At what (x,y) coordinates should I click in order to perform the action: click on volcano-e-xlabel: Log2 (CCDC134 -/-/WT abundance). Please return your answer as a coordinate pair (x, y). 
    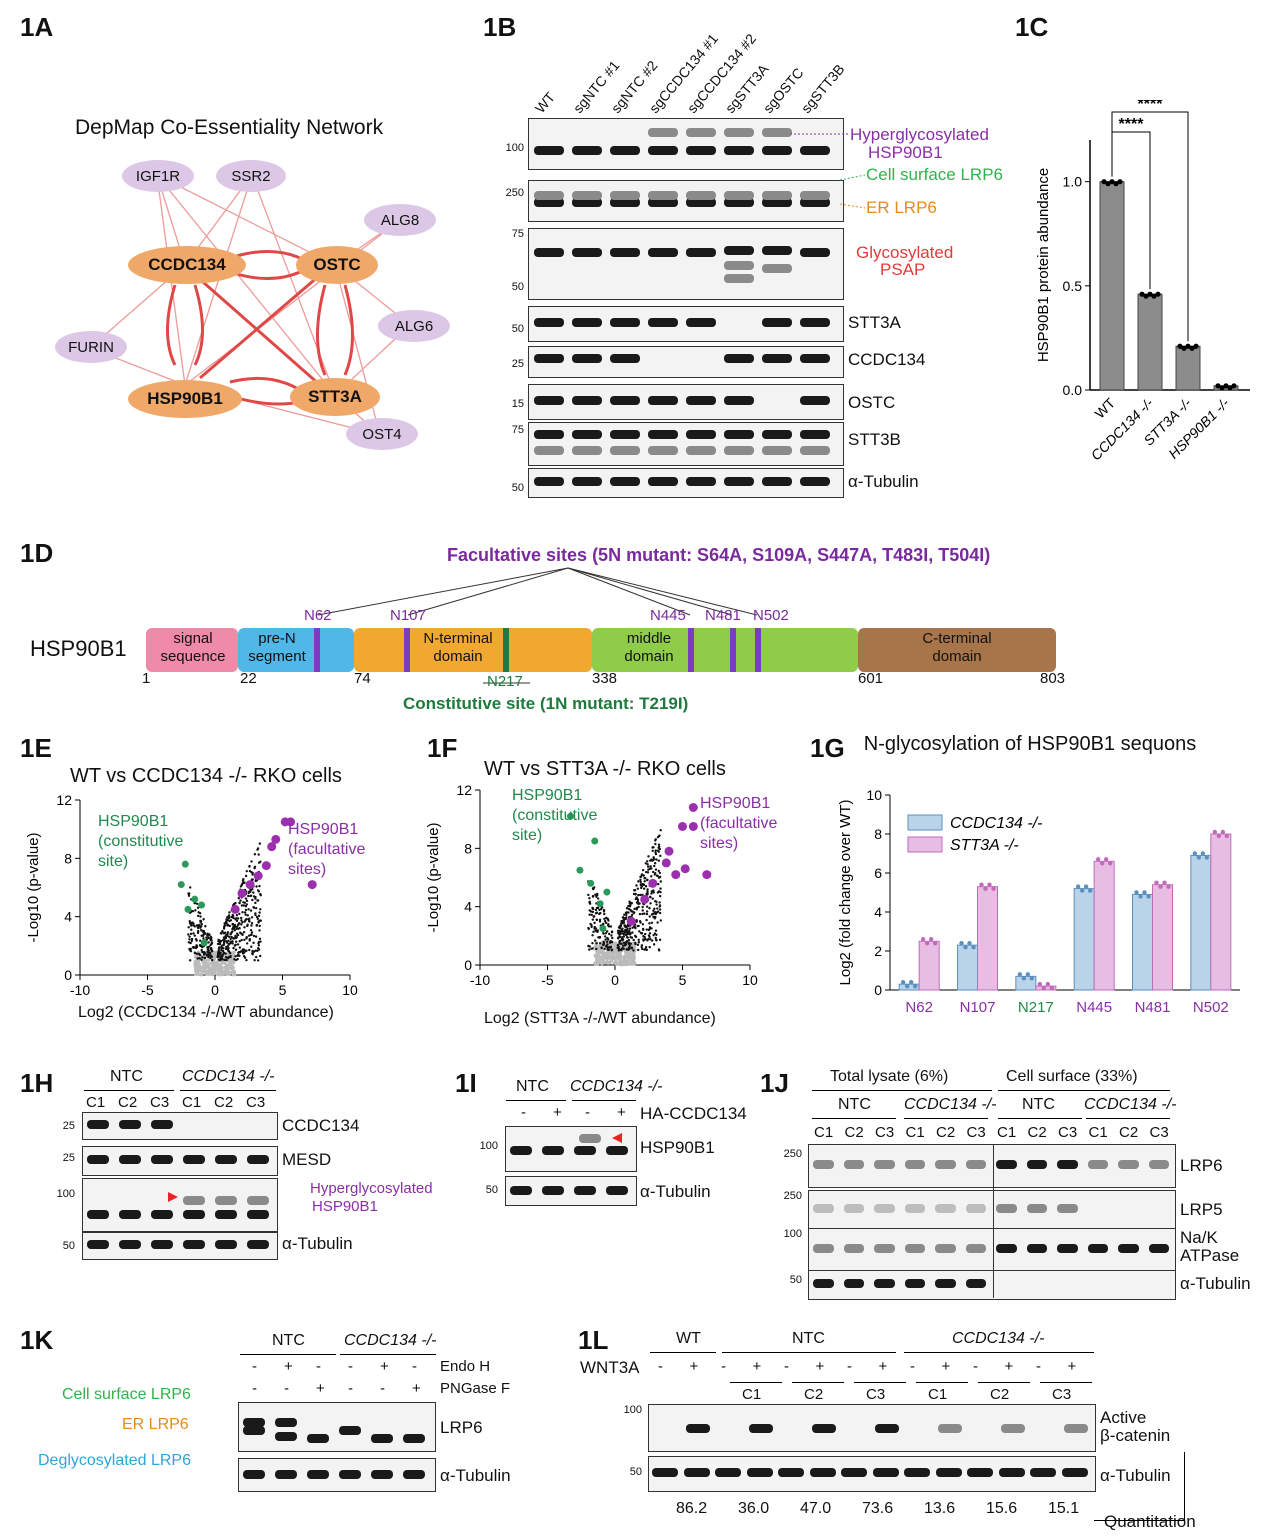
    Looking at the image, I should click on (206, 1012).